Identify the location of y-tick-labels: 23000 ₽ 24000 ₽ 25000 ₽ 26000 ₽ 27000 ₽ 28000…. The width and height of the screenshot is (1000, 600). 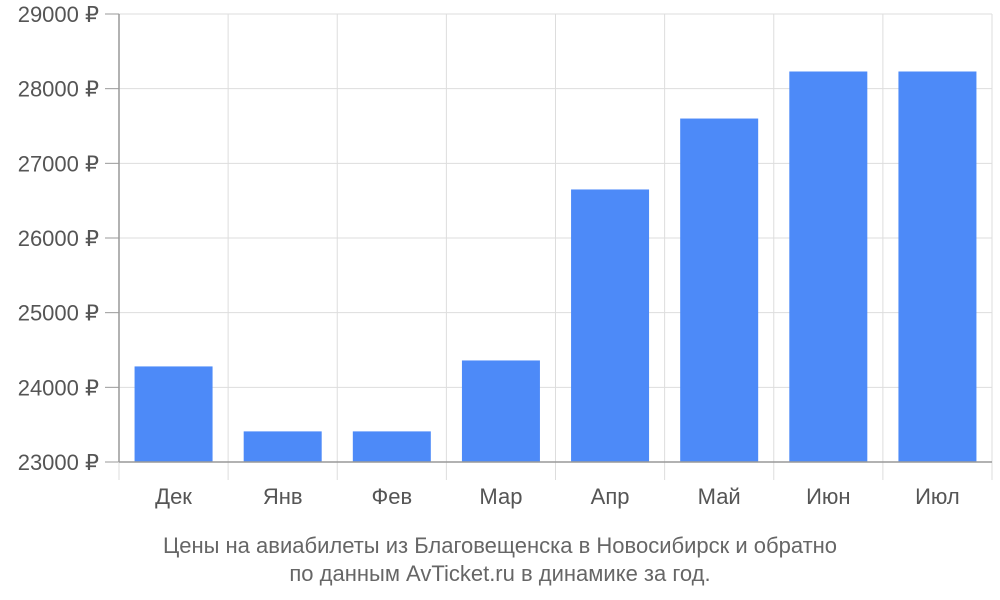
(58, 238).